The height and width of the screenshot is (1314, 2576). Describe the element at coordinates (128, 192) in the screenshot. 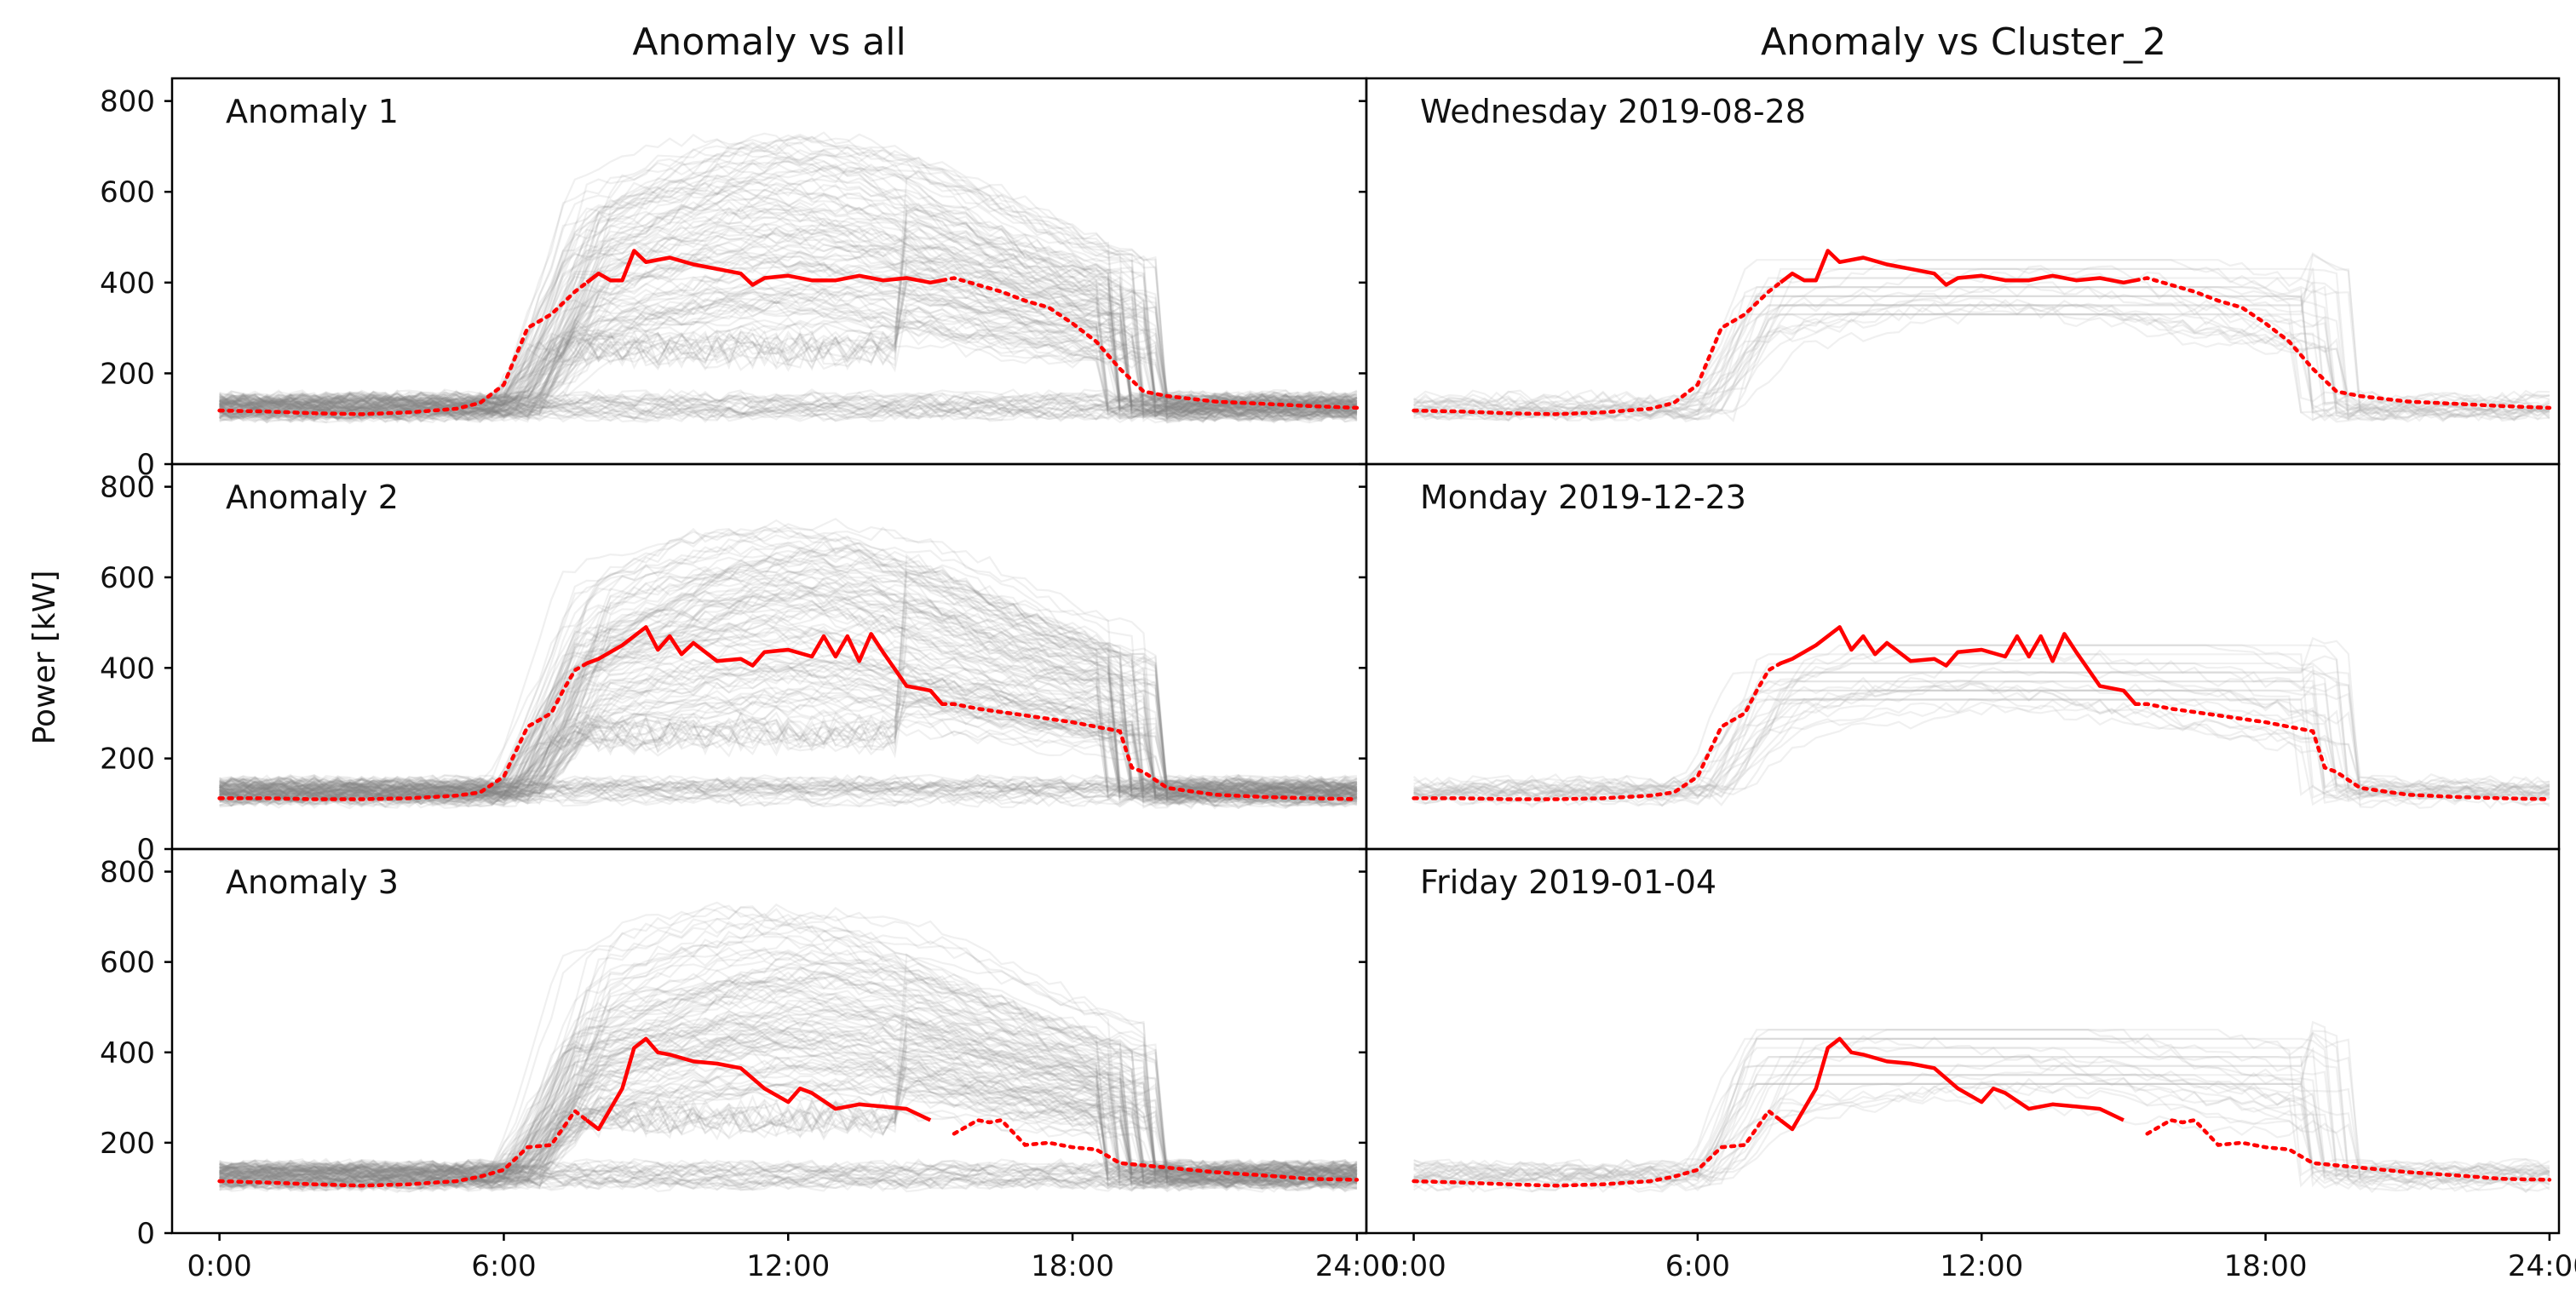

I see `y-tick-label: 600` at that location.